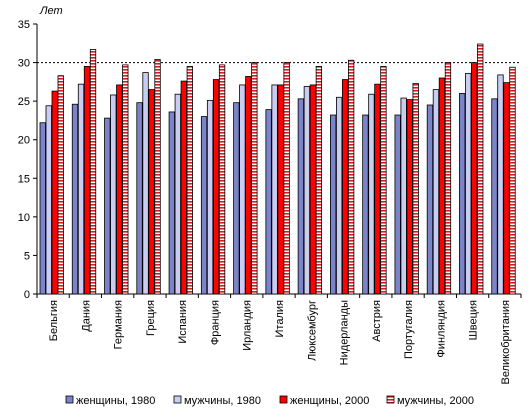  I want to click on bar-Люксембург-женщины, 1980, so click(301, 196).